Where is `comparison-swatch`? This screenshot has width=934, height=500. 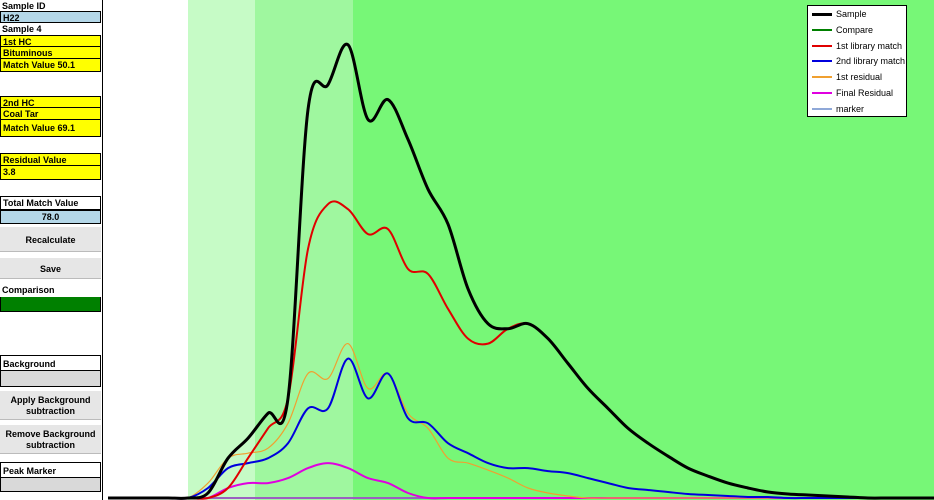 comparison-swatch is located at coordinates (50, 304).